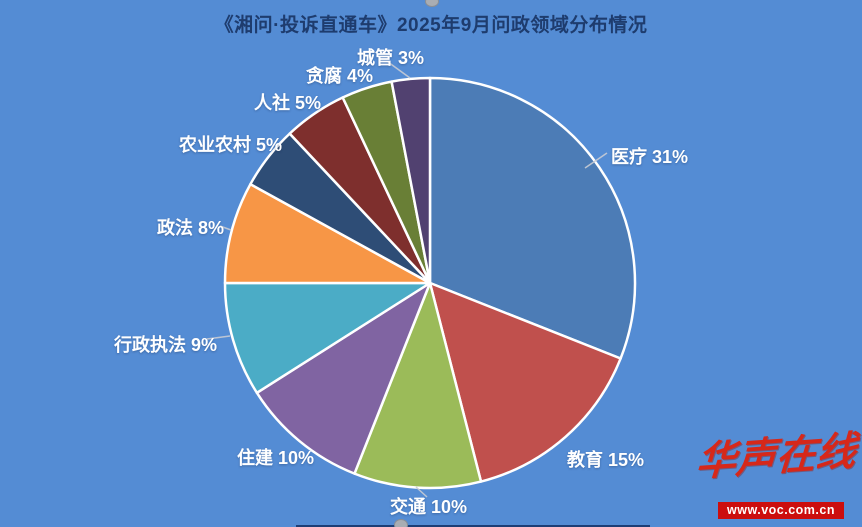  I want to click on slice-label-9: 城管 3%, so click(391, 58).